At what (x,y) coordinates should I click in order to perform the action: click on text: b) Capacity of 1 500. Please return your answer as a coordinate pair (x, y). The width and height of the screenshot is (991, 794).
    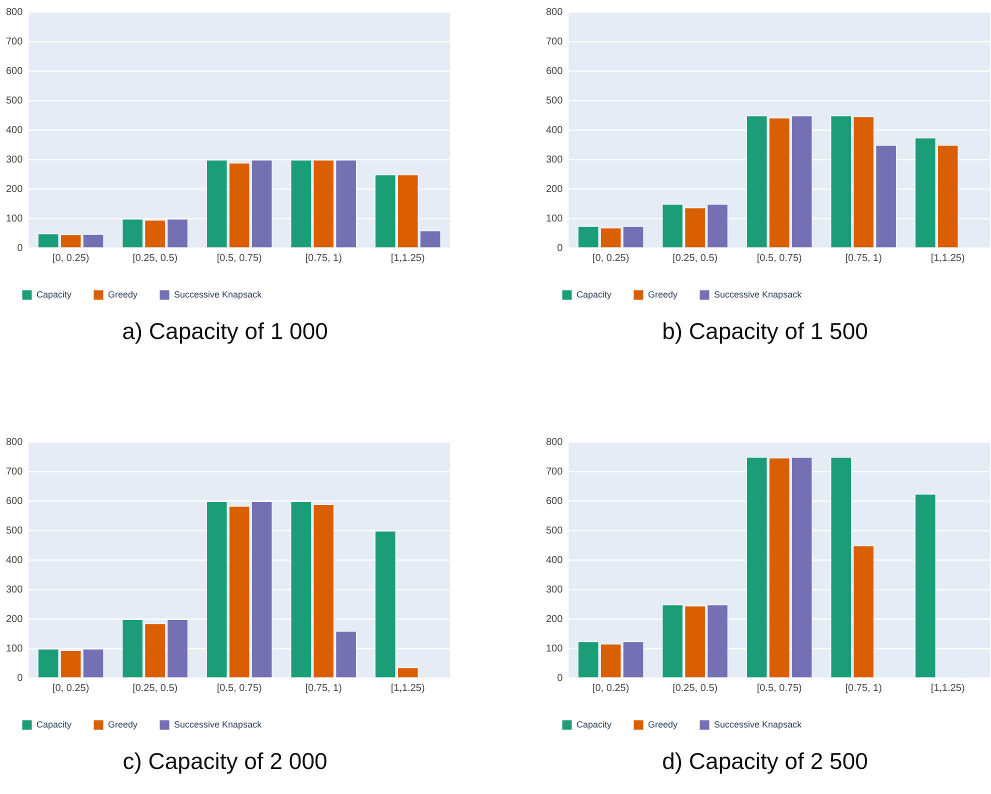
    Looking at the image, I should click on (765, 331).